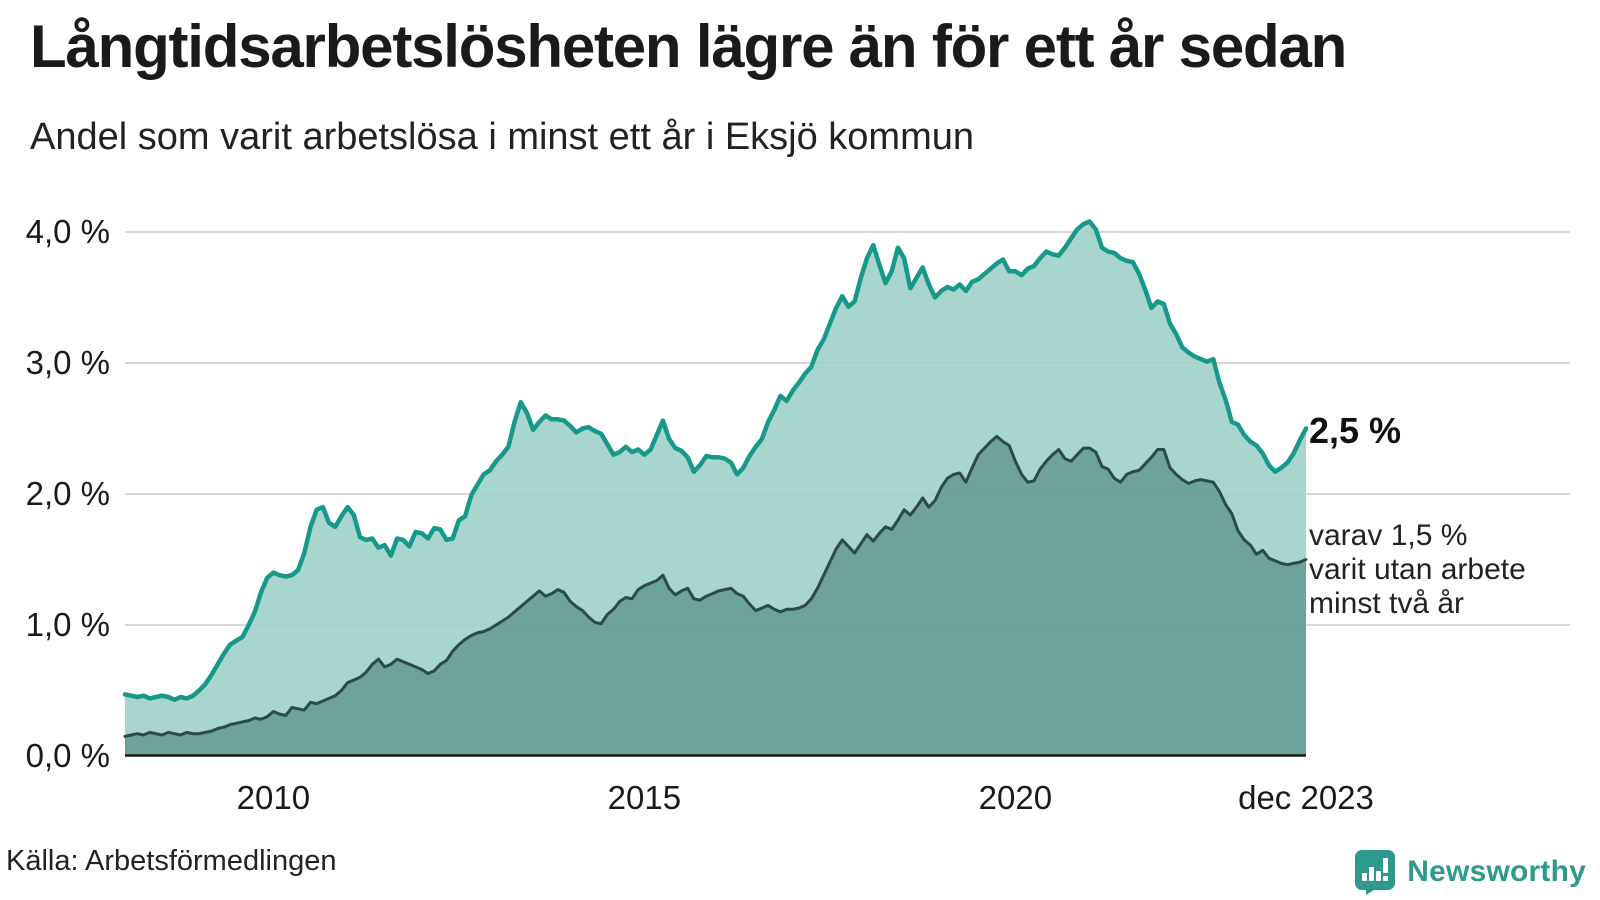 The width and height of the screenshot is (1600, 900). Describe the element at coordinates (1387, 603) in the screenshot. I see `subset-annotation-line-3: minst två år` at that location.